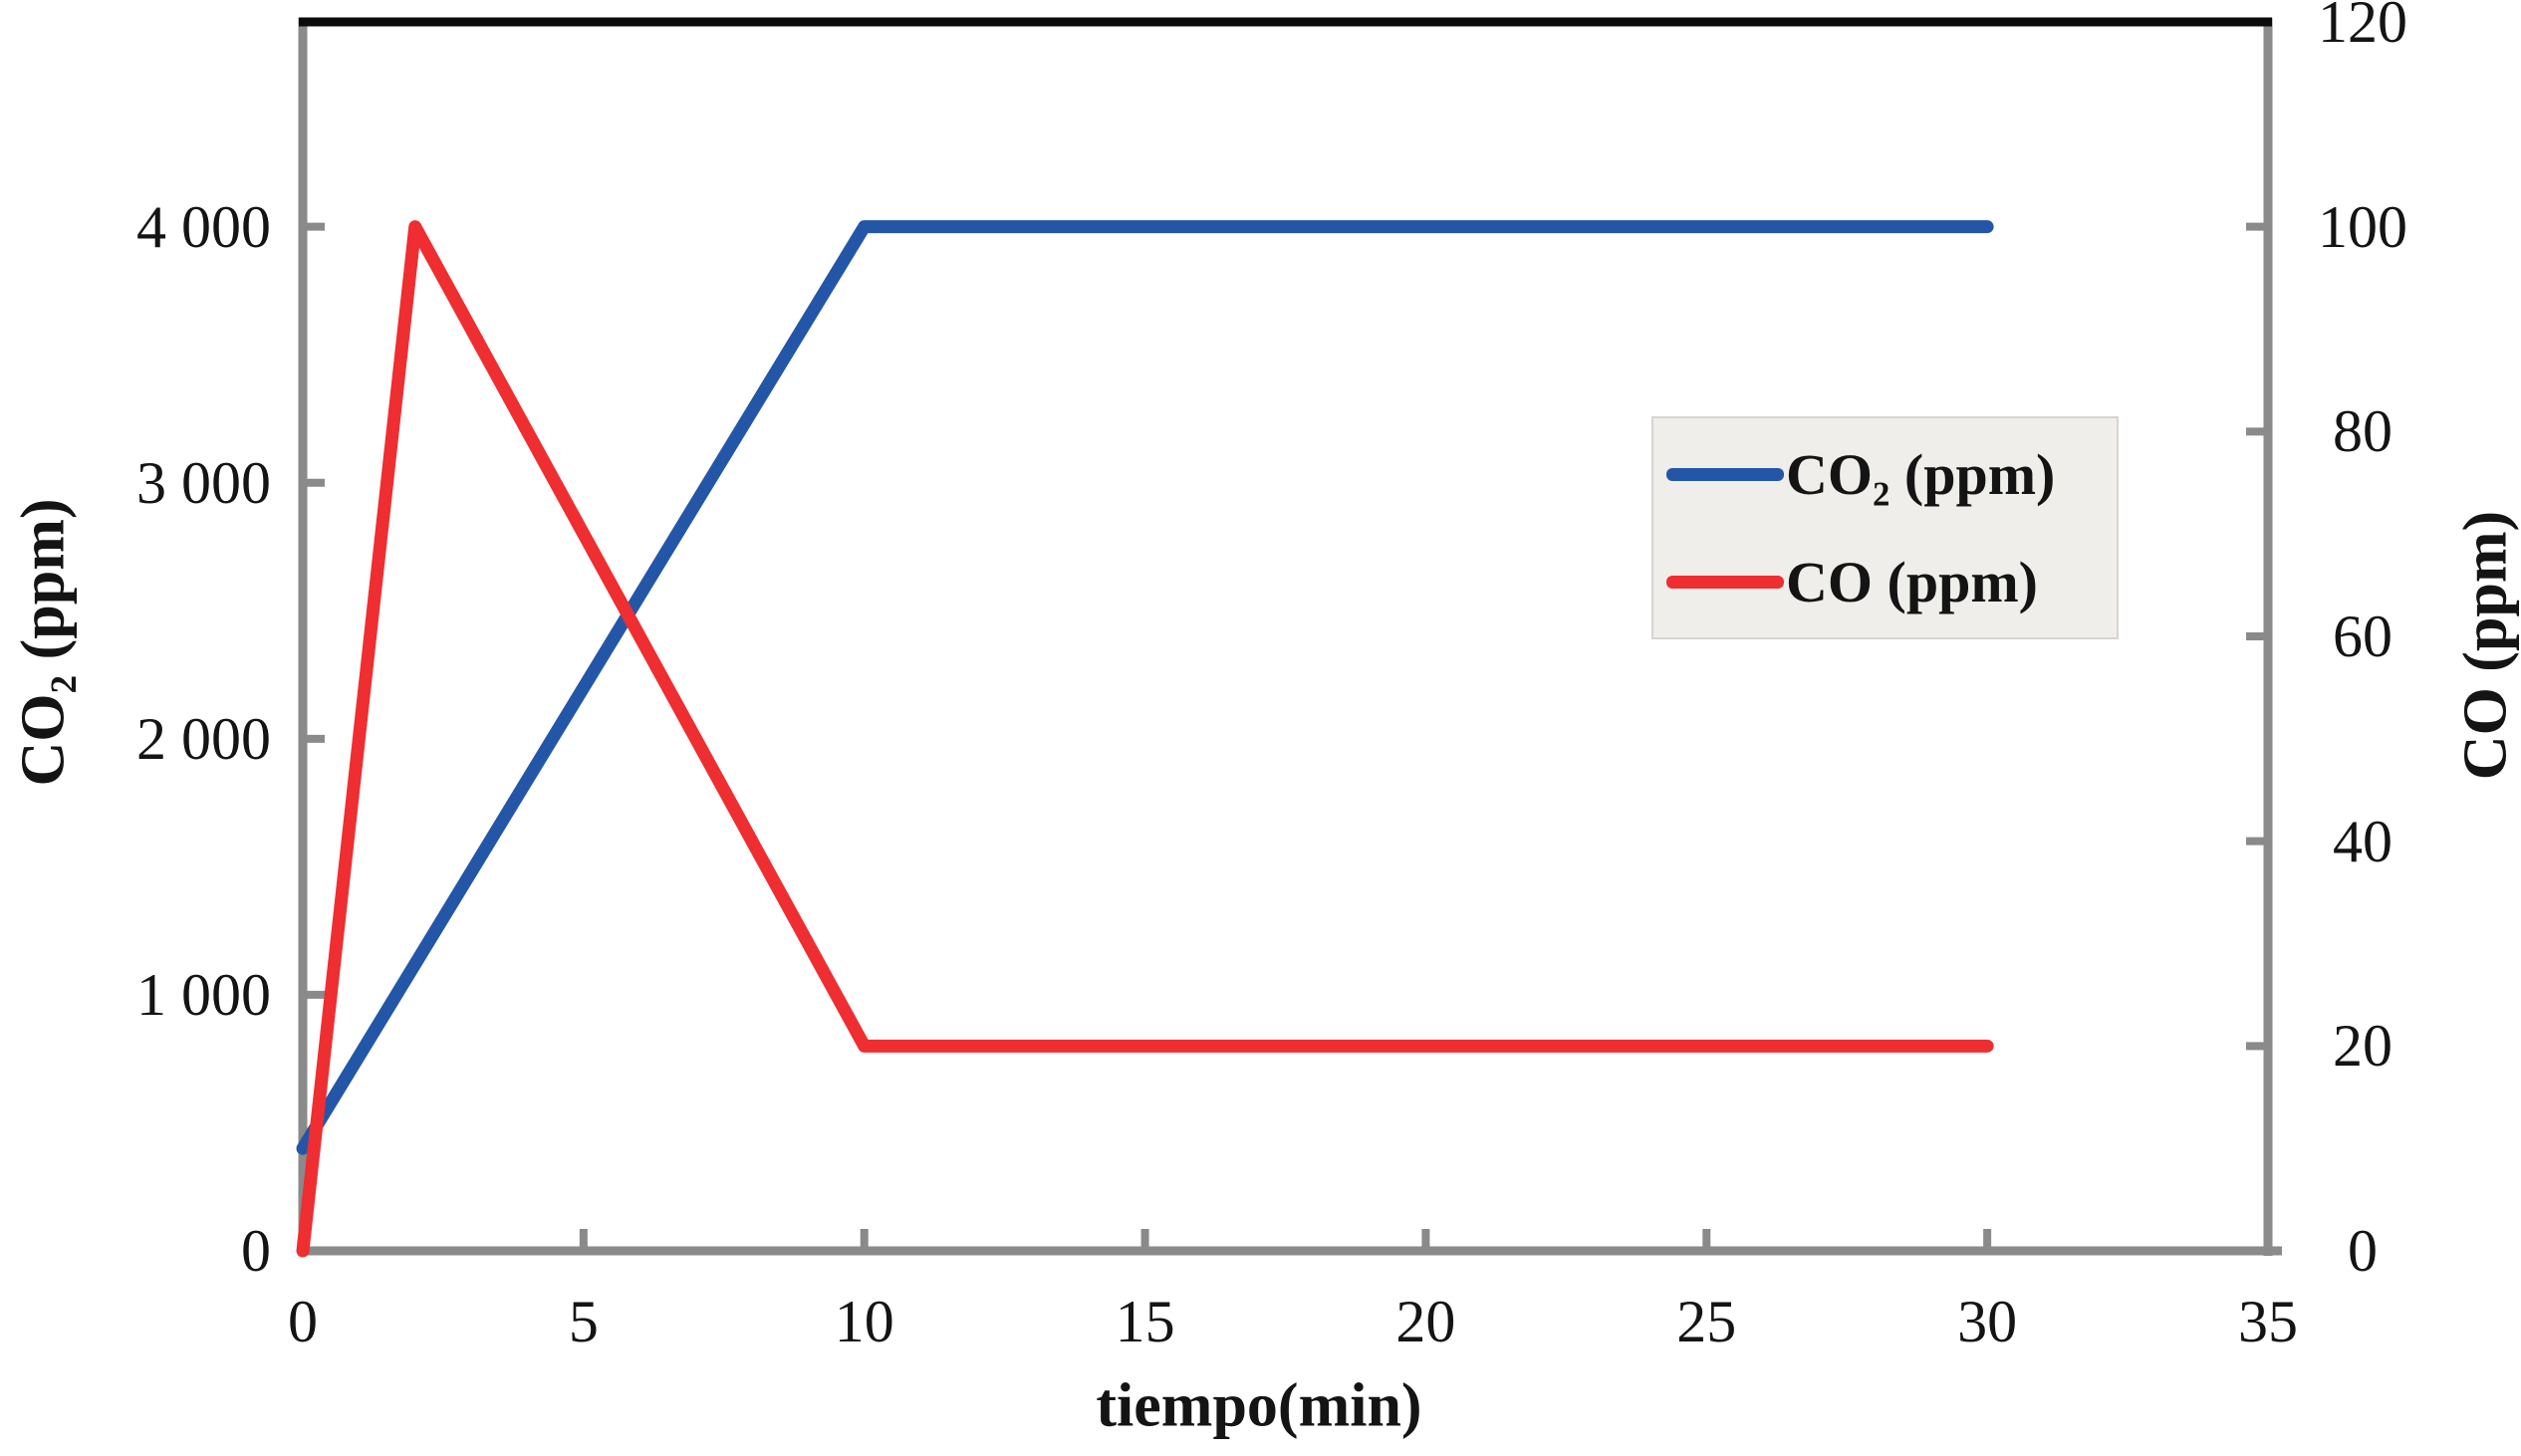 This screenshot has height=1456, width=2521. What do you see at coordinates (1707, 1321) in the screenshot?
I see `x-tick-label: 25` at bounding box center [1707, 1321].